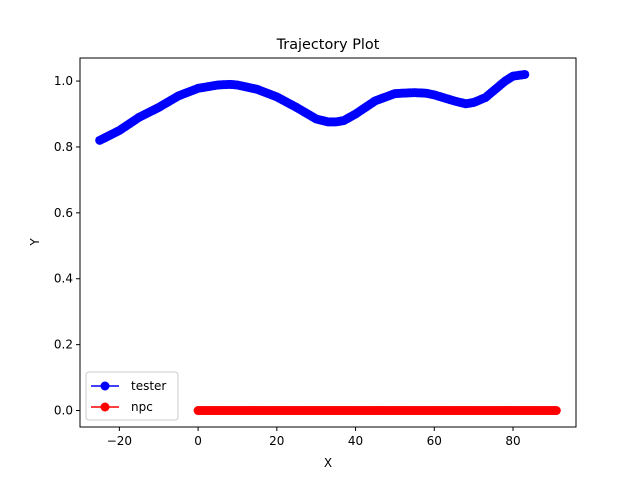  What do you see at coordinates (119, 441) in the screenshot?
I see `x-tick-label: −20` at bounding box center [119, 441].